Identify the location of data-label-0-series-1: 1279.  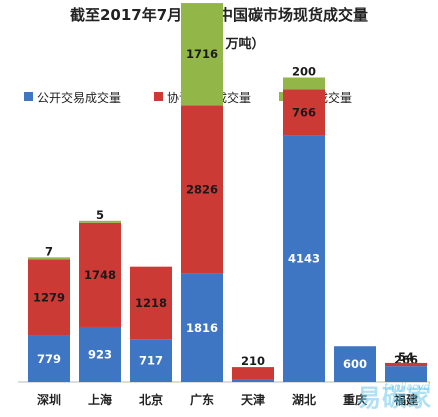
(49, 297).